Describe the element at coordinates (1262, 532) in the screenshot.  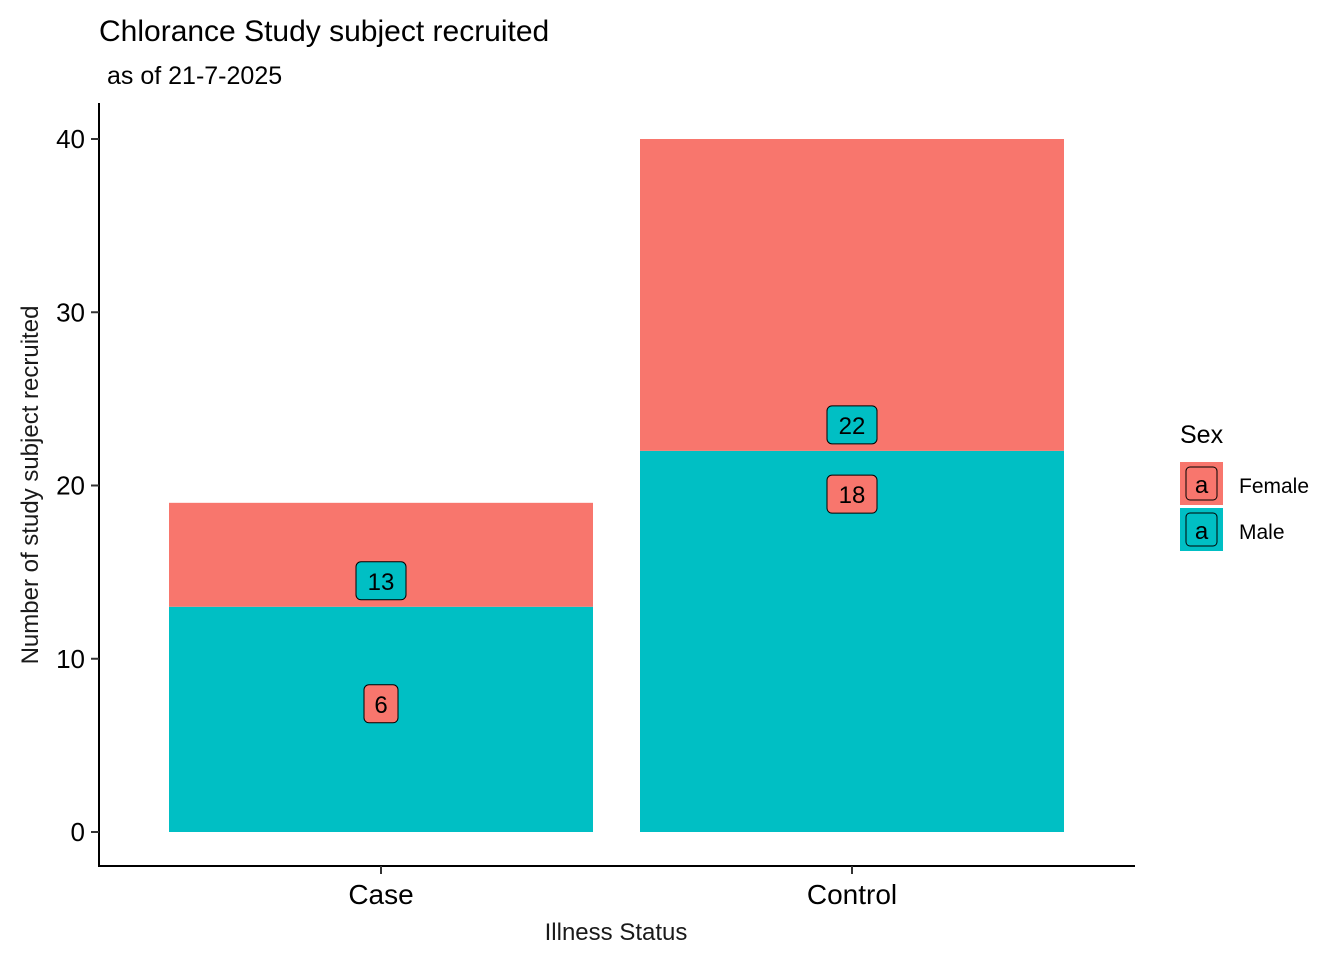
I see `legend-label-male: Male` at that location.